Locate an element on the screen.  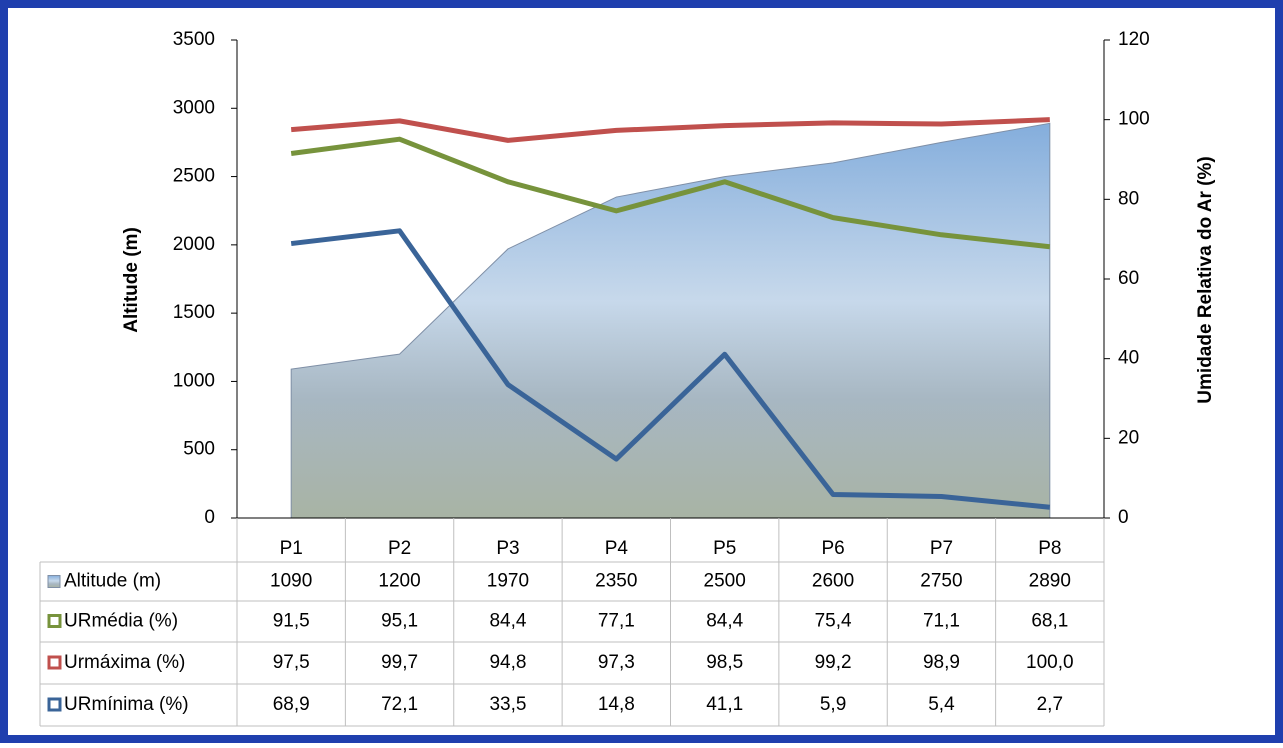
table-cell: 2350 is located at coordinates (616, 581).